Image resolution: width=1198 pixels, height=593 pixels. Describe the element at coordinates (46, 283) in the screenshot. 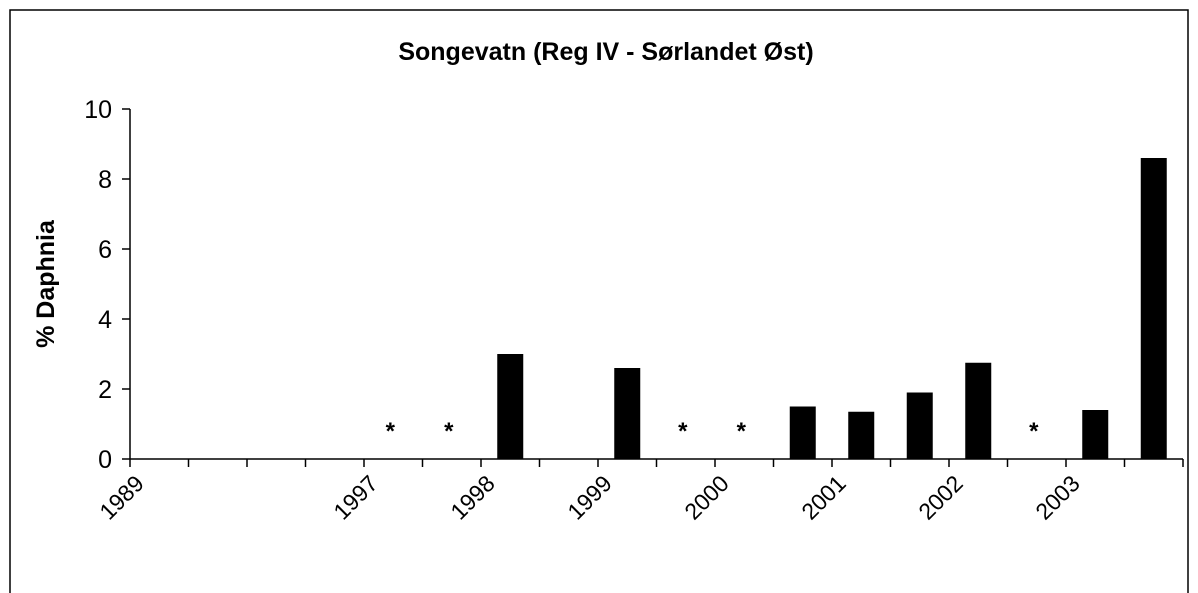

I see `y-axis-label: % Daphnia` at that location.